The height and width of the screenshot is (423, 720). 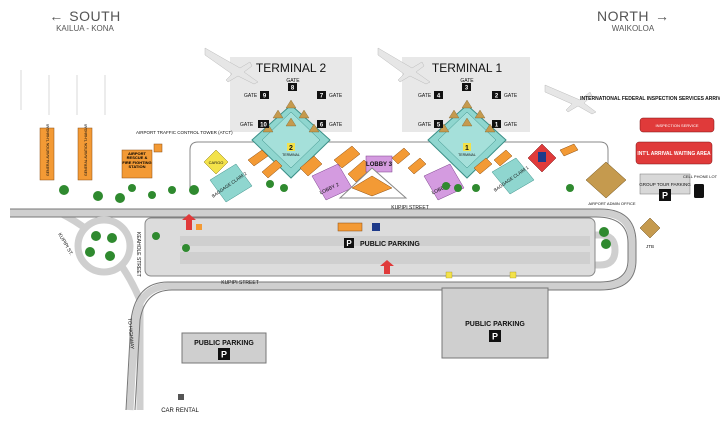 I want to click on gate-8: 8, so click(x=293, y=89).